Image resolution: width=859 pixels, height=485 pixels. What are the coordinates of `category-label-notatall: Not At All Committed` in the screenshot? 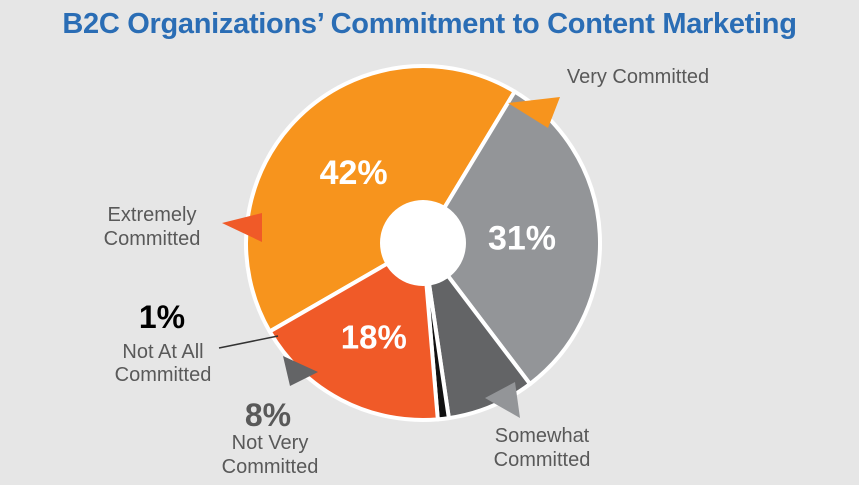 It's located at (163, 363).